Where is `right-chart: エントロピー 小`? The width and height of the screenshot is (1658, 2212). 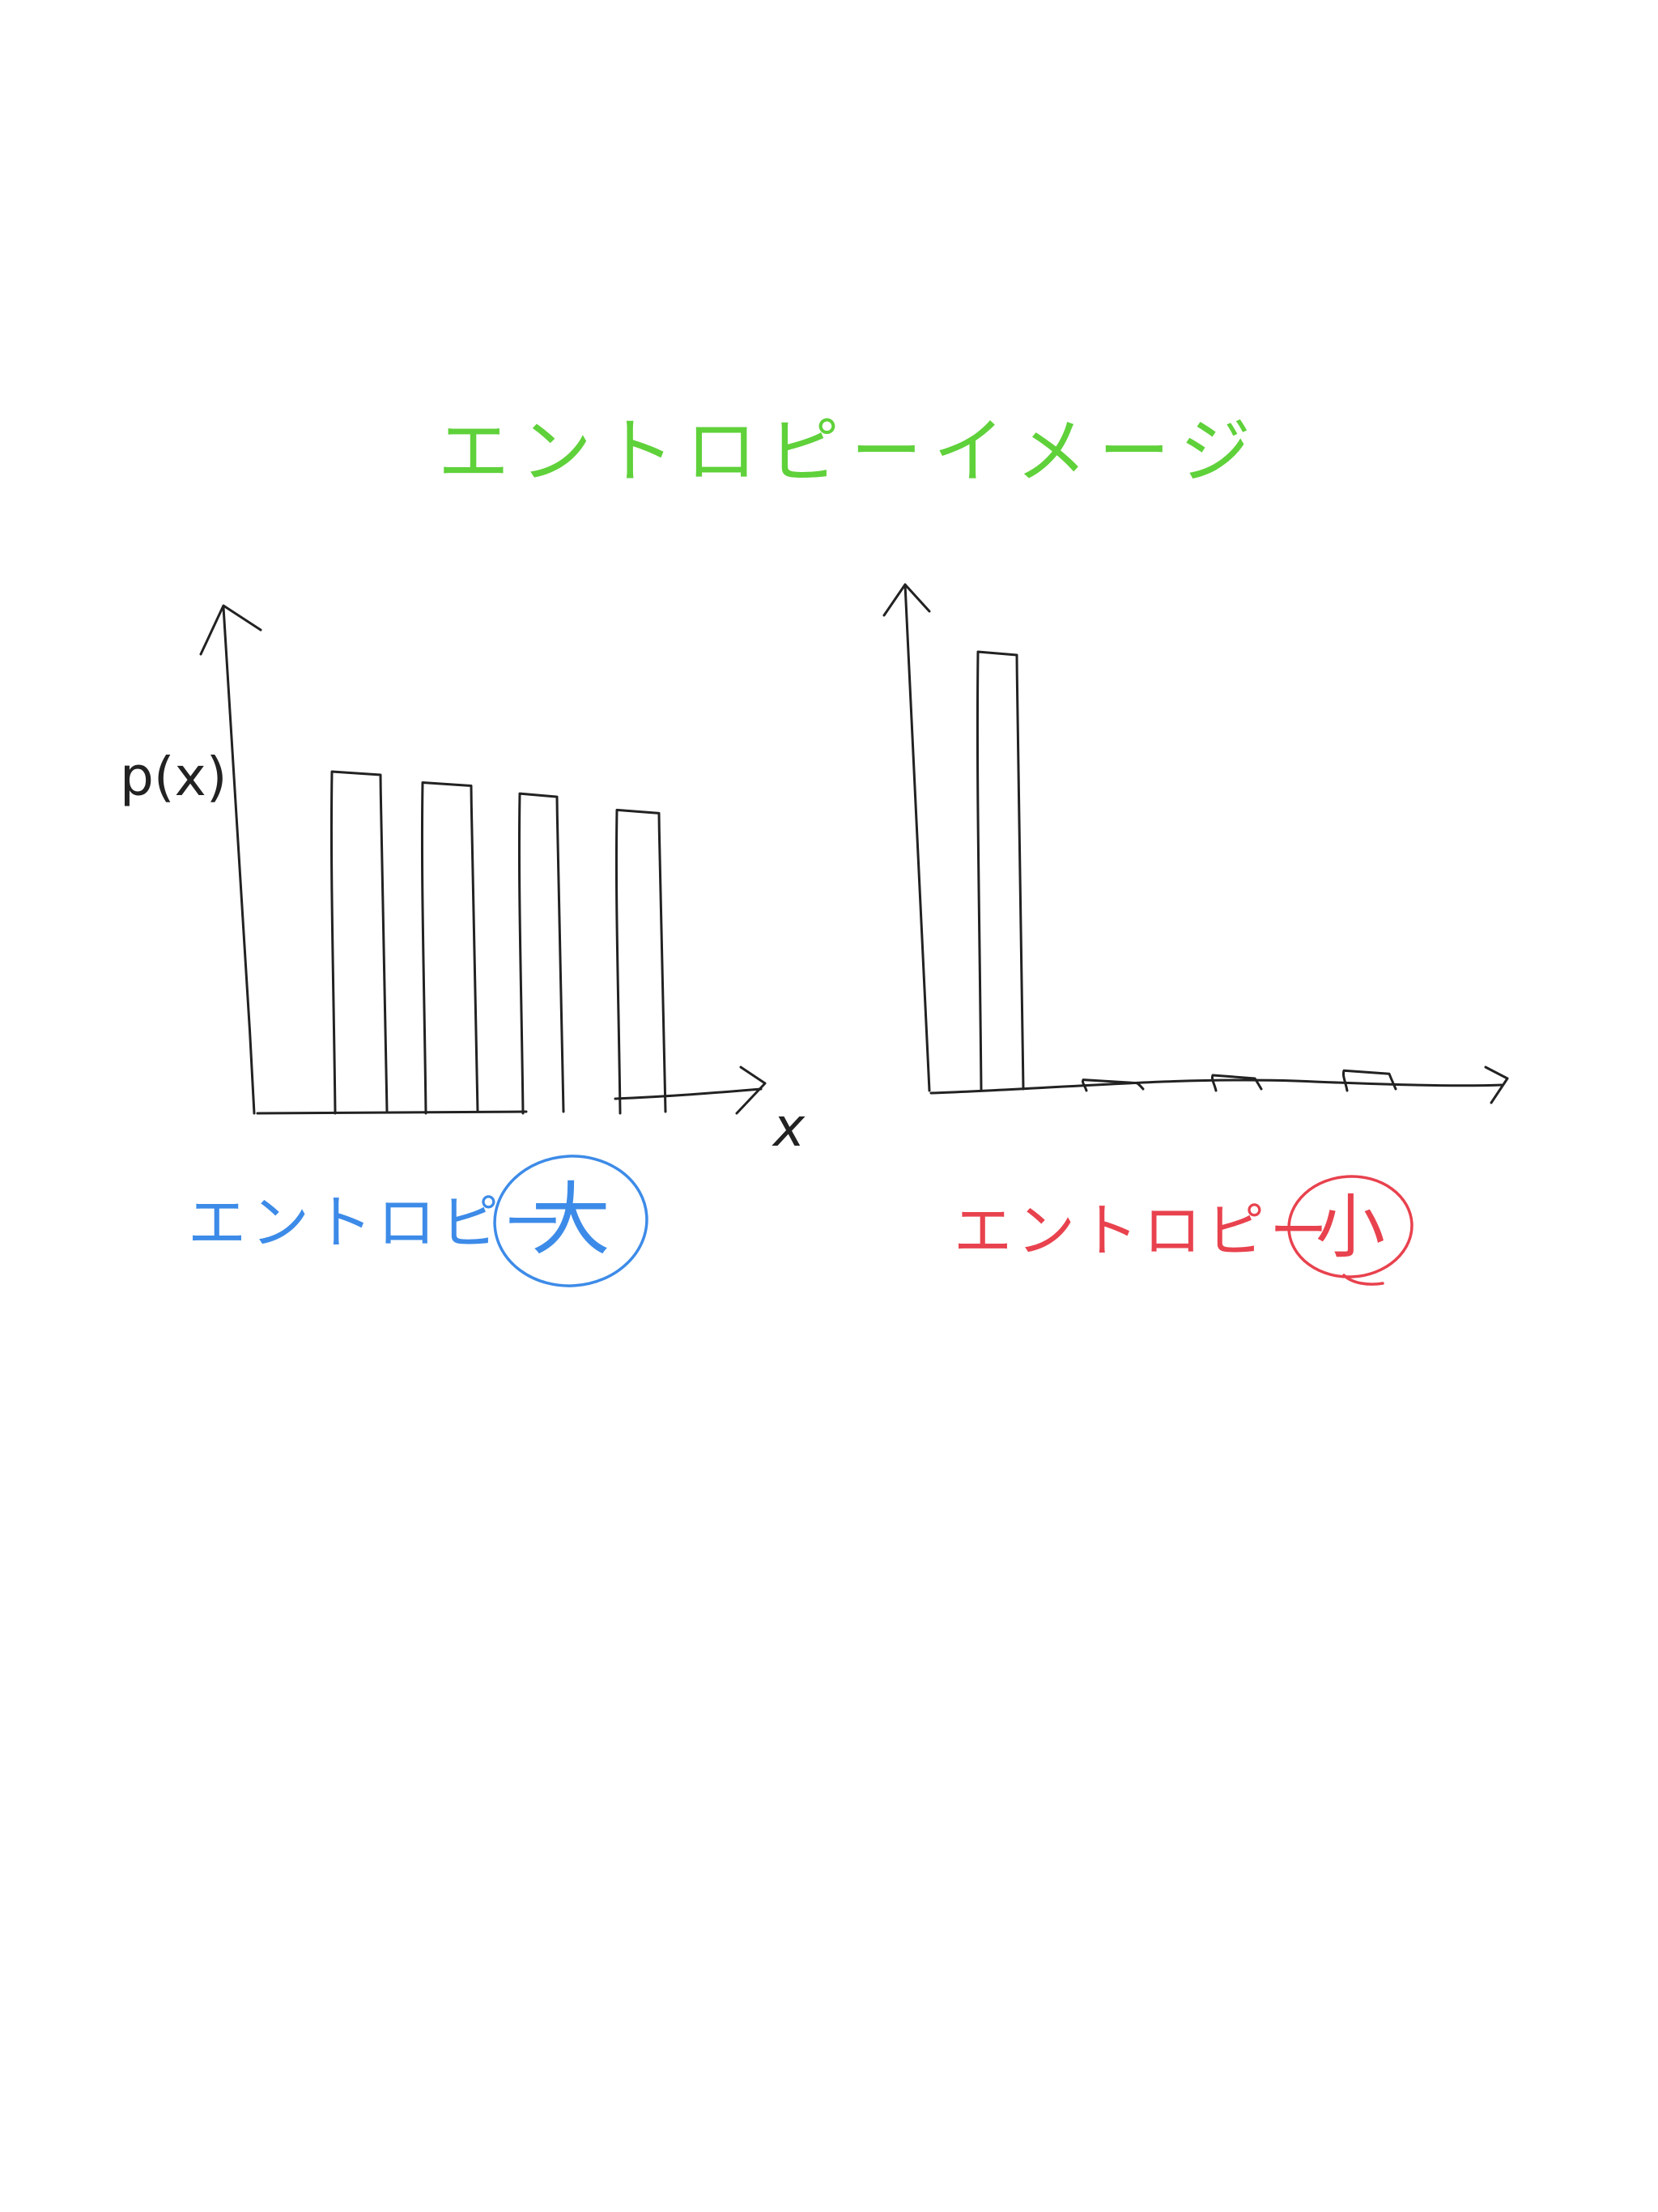
right-chart: エントロピー 小 is located at coordinates (1195, 935).